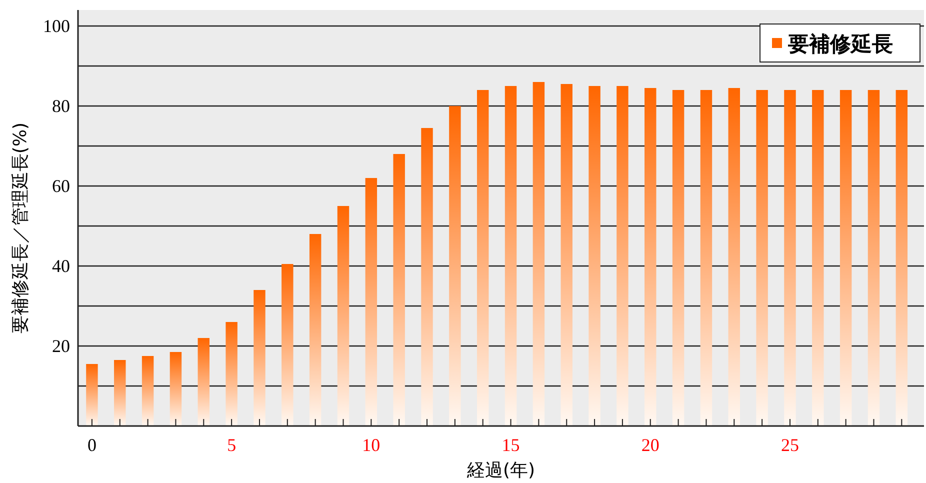 Image resolution: width=926 pixels, height=483 pixels. I want to click on y-tick-label: 80, so click(61, 106).